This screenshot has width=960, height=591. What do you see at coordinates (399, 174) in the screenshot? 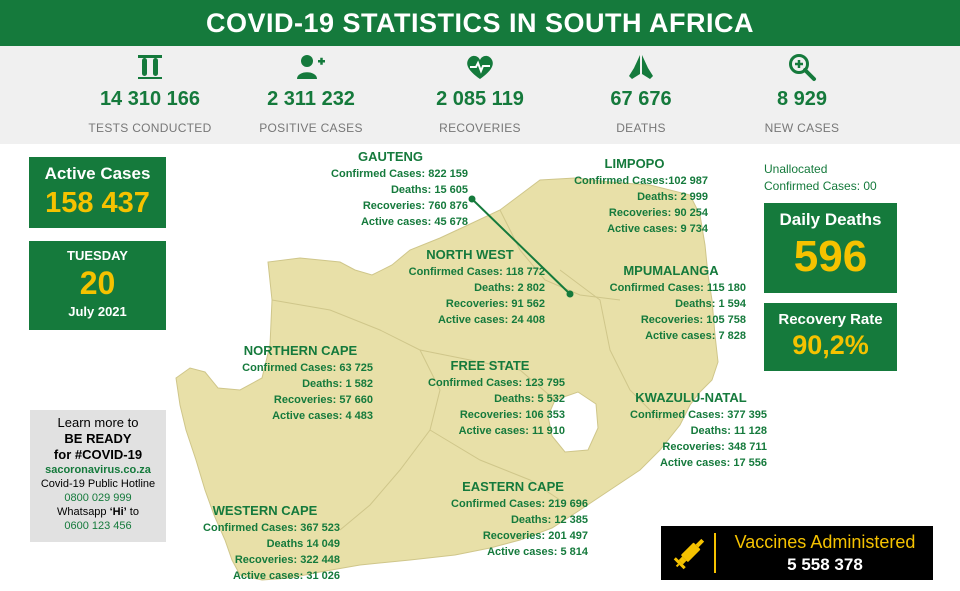
I see `region-confirmed: Confirmed Cases: 822 159` at bounding box center [399, 174].